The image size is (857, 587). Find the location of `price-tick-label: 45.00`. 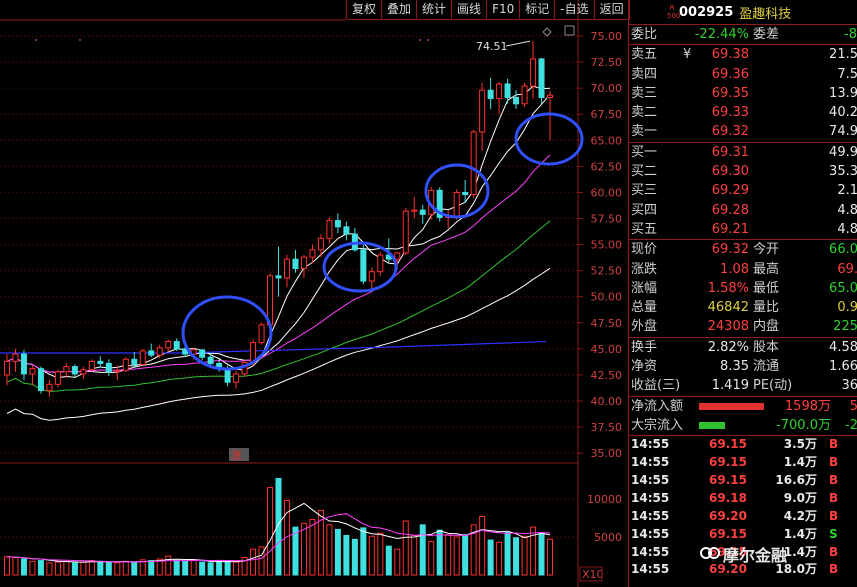

price-tick-label: 45.00 is located at coordinates (607, 349).